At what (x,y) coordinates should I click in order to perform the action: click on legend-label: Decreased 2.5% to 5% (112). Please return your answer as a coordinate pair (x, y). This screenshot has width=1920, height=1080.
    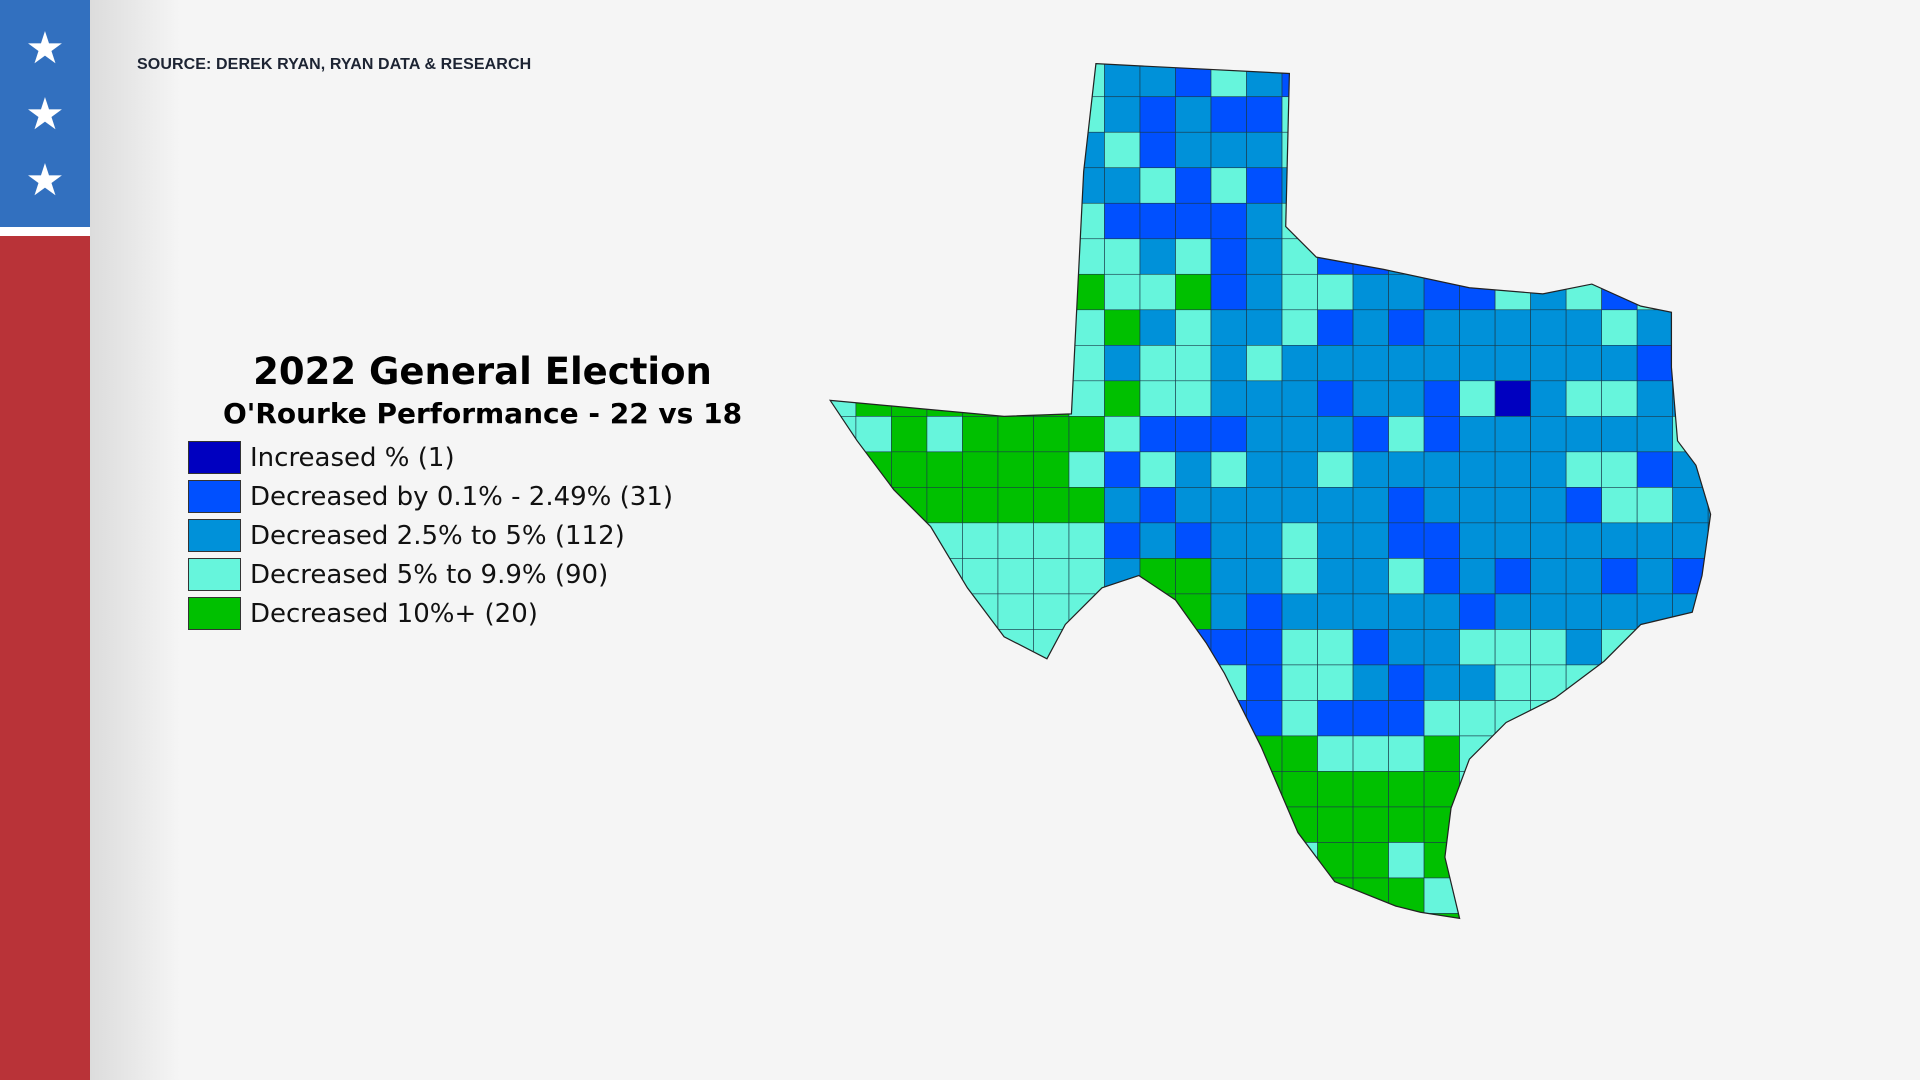
    Looking at the image, I should click on (437, 535).